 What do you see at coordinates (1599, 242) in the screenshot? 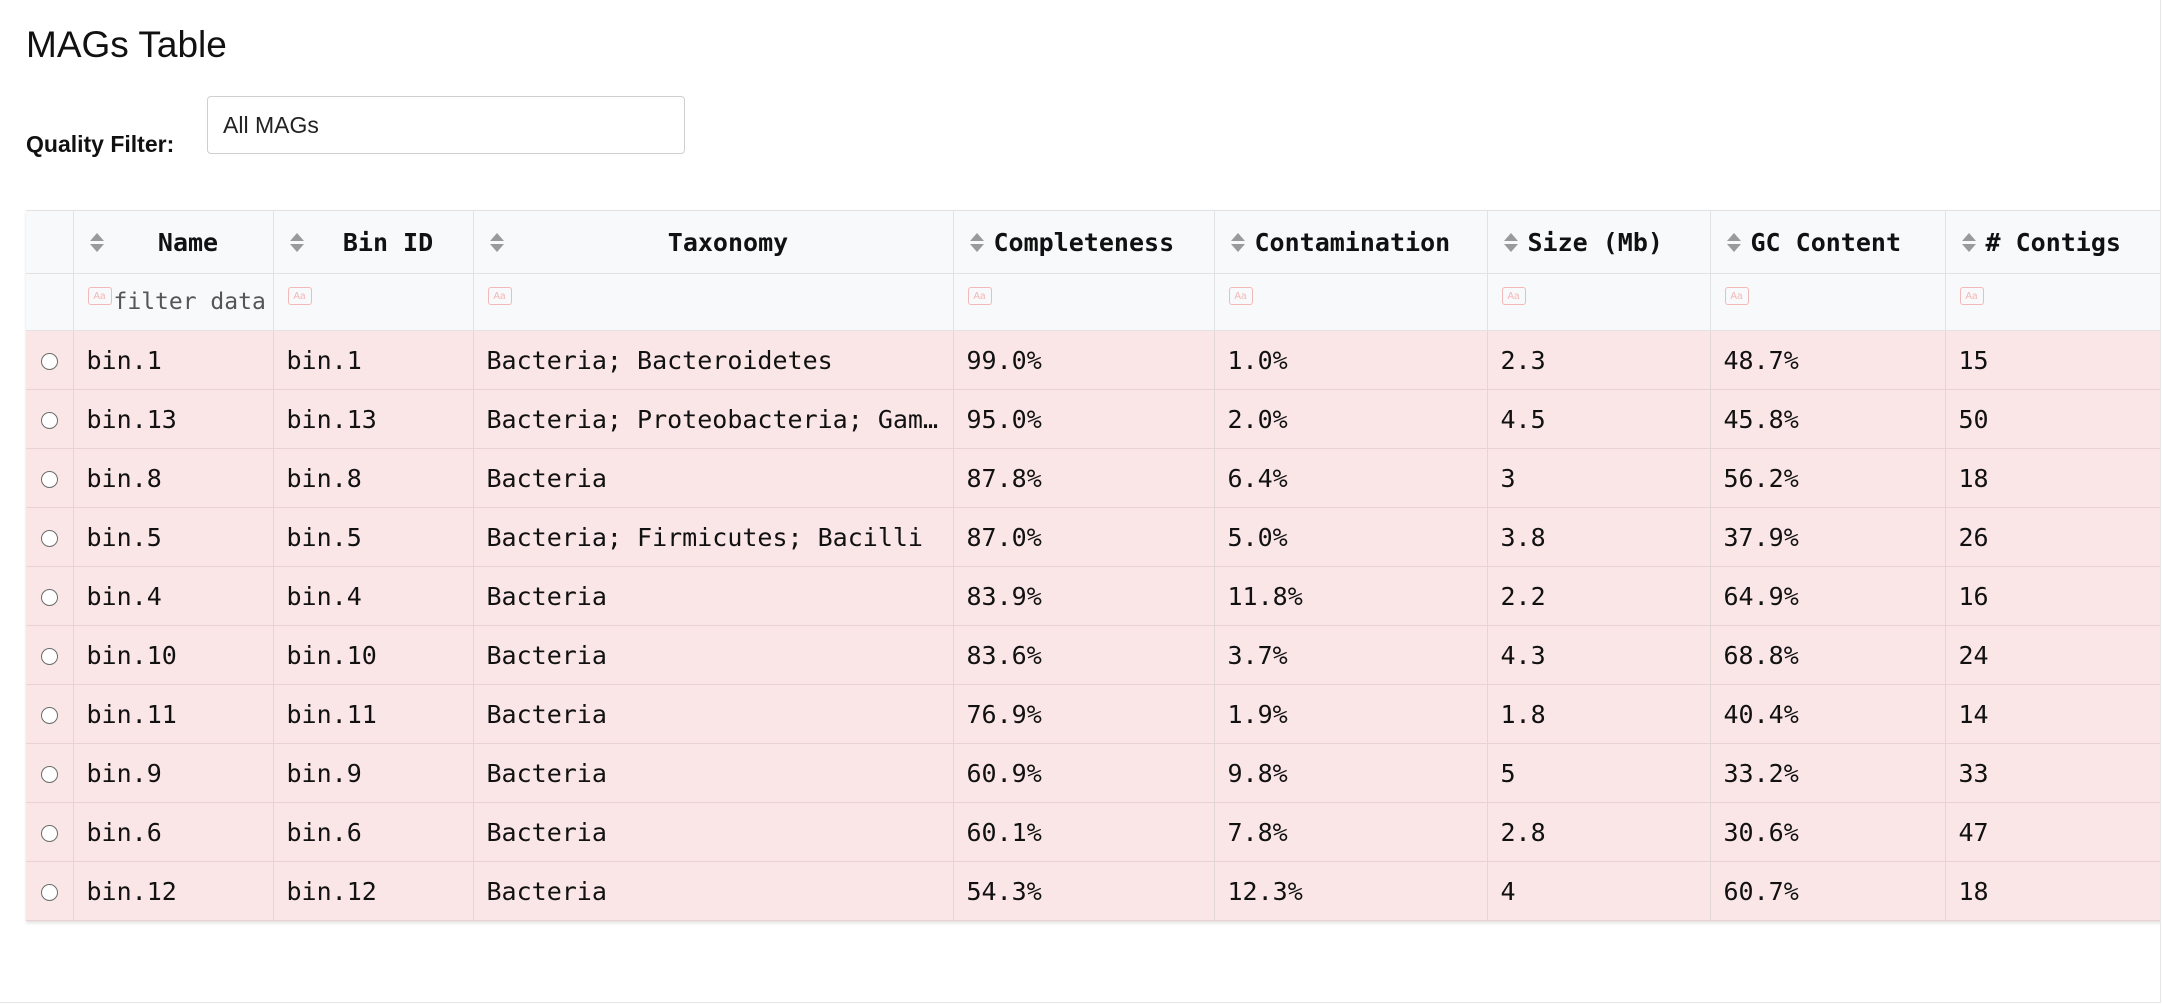
I see `header-size: Size (Mb)` at bounding box center [1599, 242].